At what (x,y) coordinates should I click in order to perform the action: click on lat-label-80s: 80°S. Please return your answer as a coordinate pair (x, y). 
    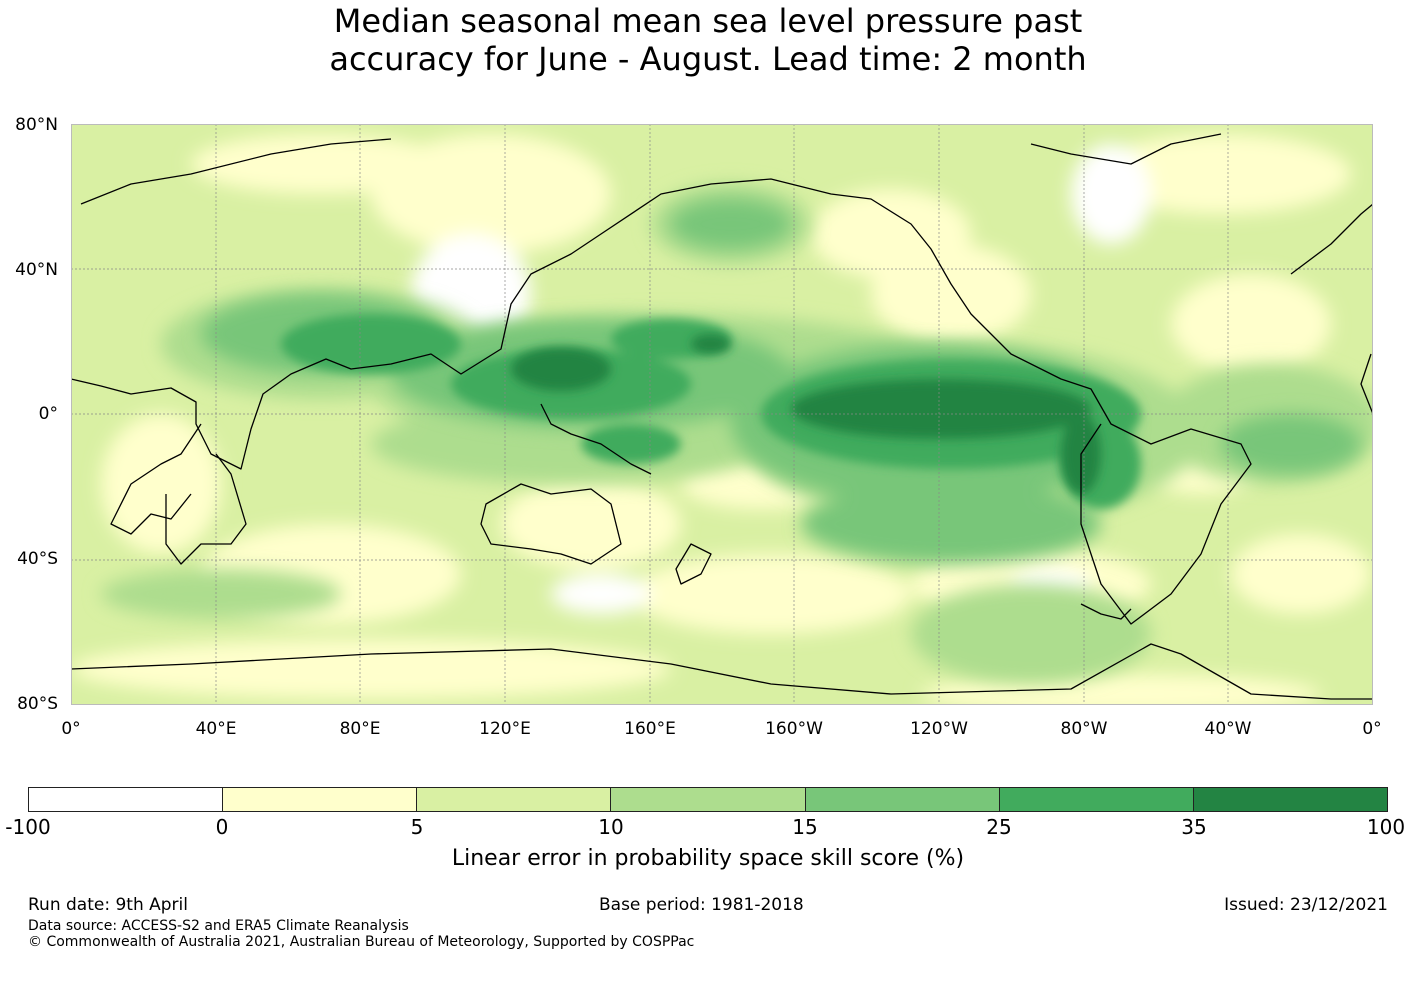
    Looking at the image, I should click on (37, 704).